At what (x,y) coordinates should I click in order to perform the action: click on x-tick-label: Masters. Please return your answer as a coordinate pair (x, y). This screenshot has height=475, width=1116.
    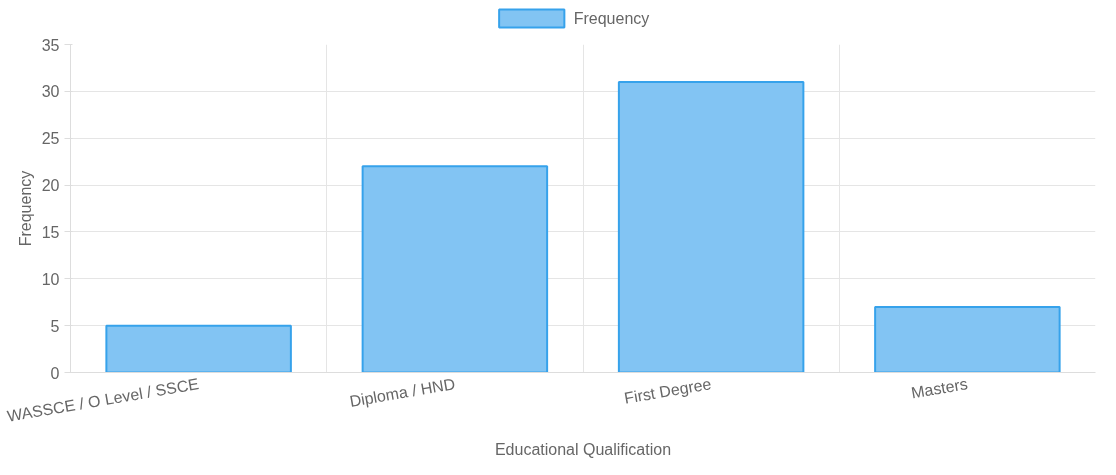
    Looking at the image, I should click on (939, 388).